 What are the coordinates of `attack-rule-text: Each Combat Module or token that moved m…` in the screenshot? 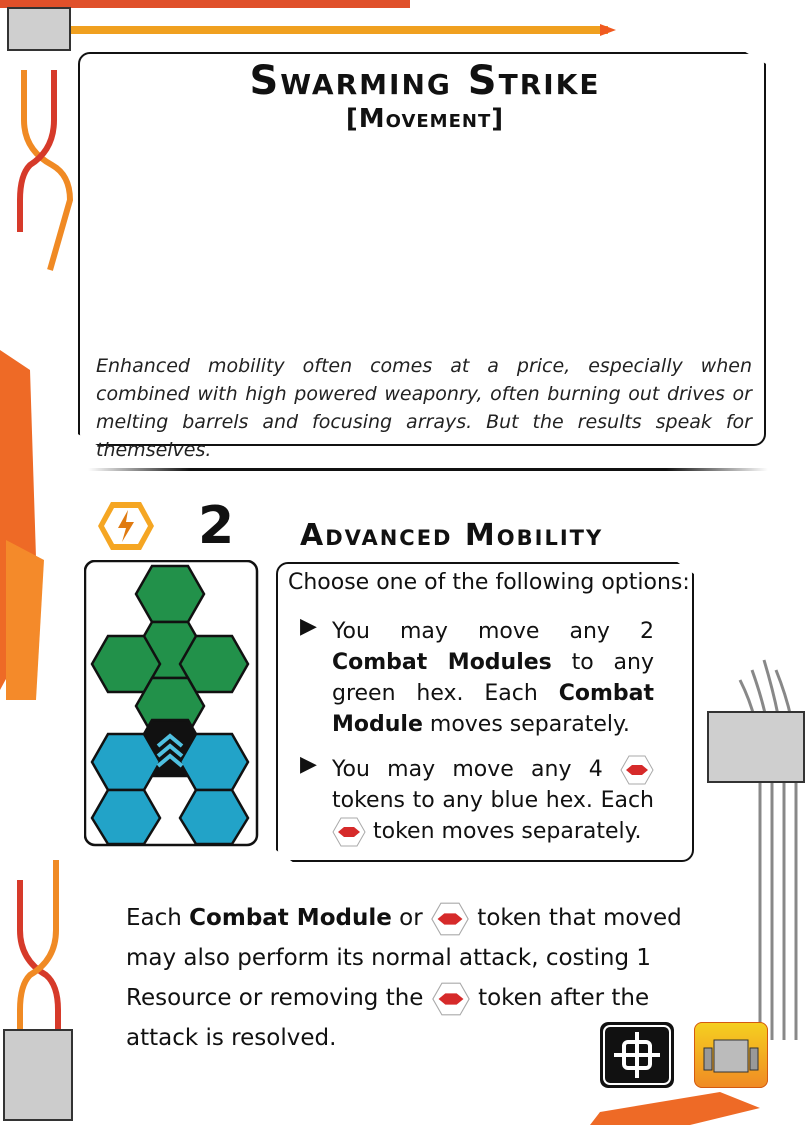 It's located at (426, 978).